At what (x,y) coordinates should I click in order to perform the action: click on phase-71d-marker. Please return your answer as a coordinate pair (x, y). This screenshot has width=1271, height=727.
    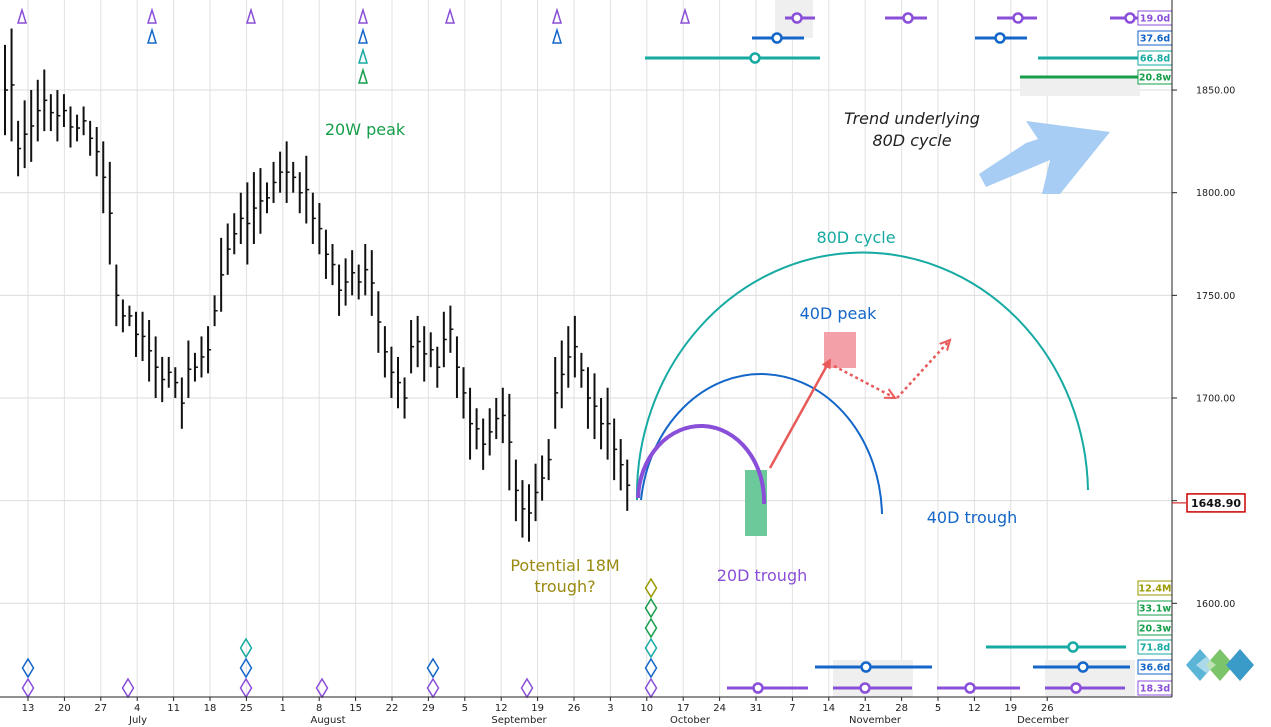
    Looking at the image, I should click on (1073, 647).